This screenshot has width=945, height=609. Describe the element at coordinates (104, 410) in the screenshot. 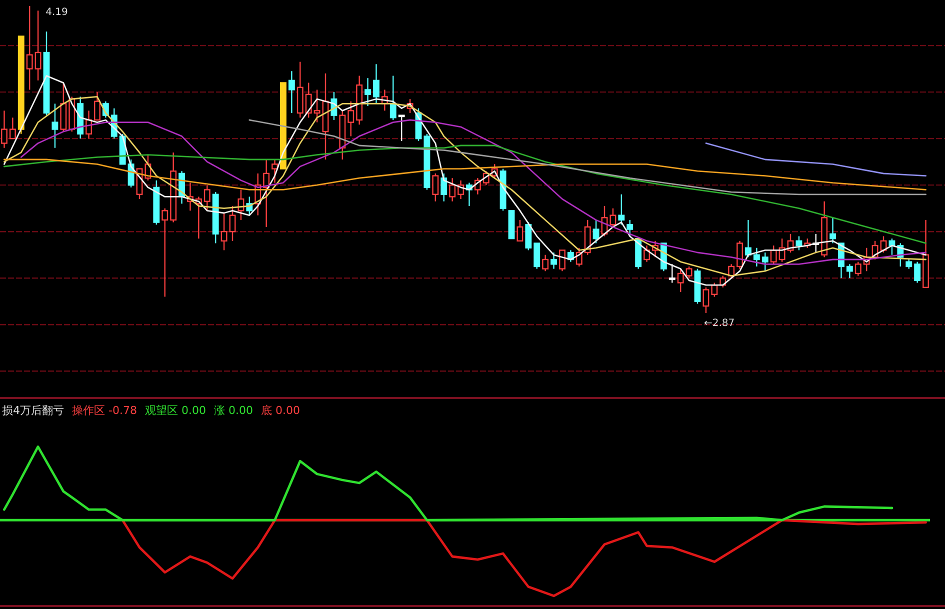

I see `text: 操作区 -0.78` at that location.